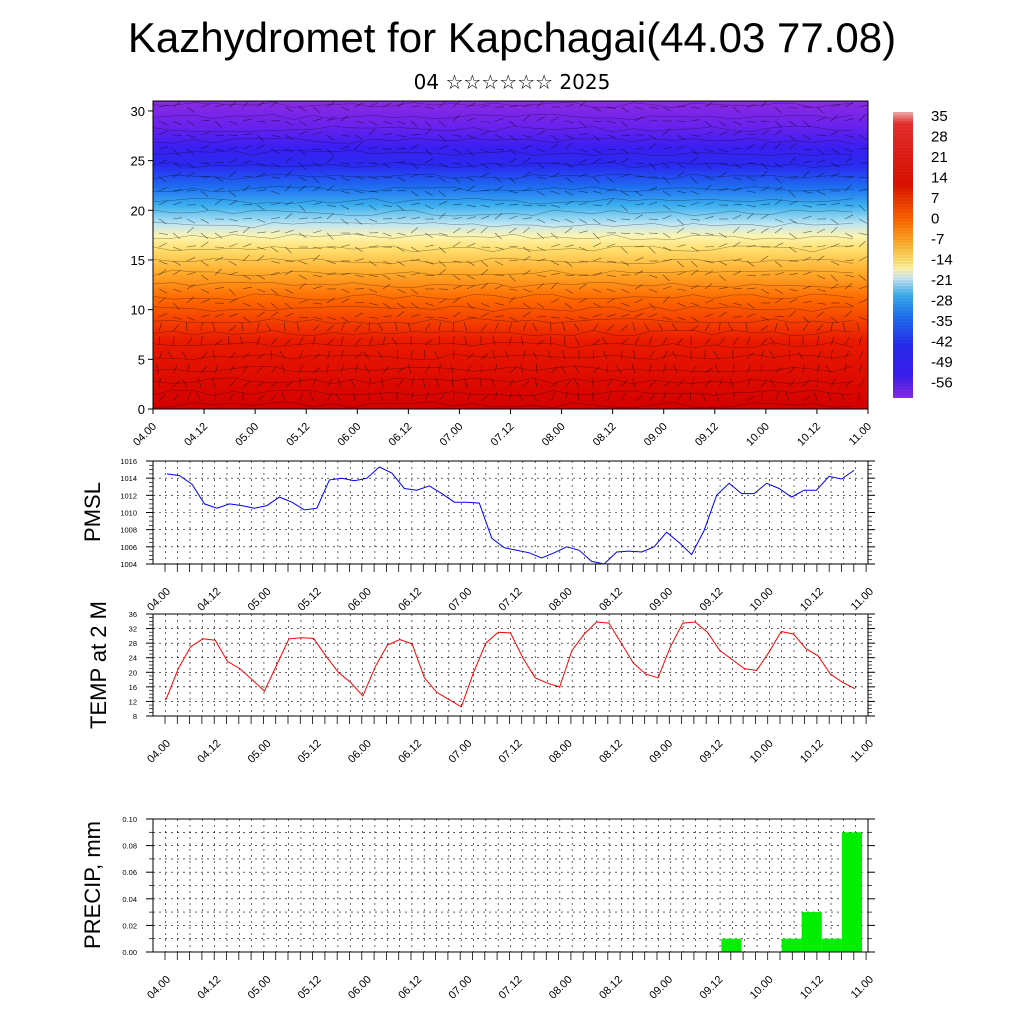  I want to click on contour-line, so click(503, 273).